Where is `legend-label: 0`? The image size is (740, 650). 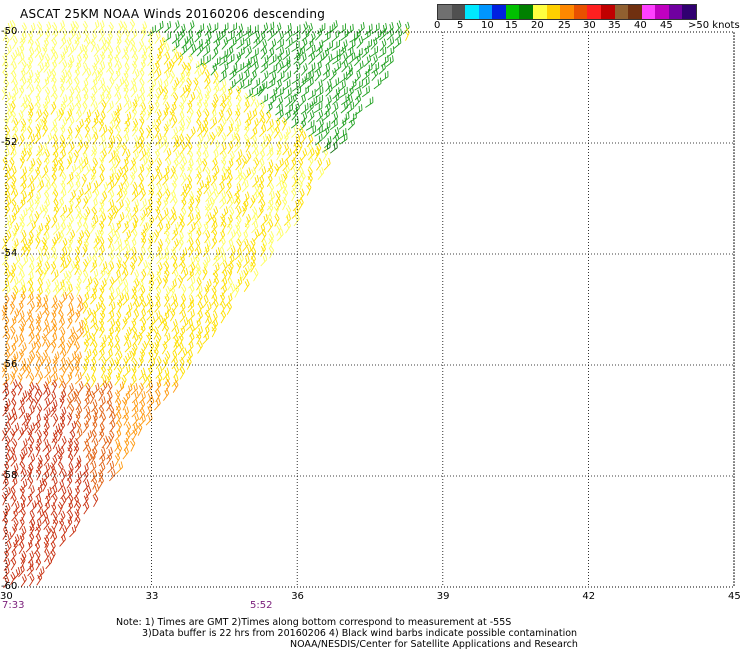
legend-label: 0 is located at coordinates (437, 25).